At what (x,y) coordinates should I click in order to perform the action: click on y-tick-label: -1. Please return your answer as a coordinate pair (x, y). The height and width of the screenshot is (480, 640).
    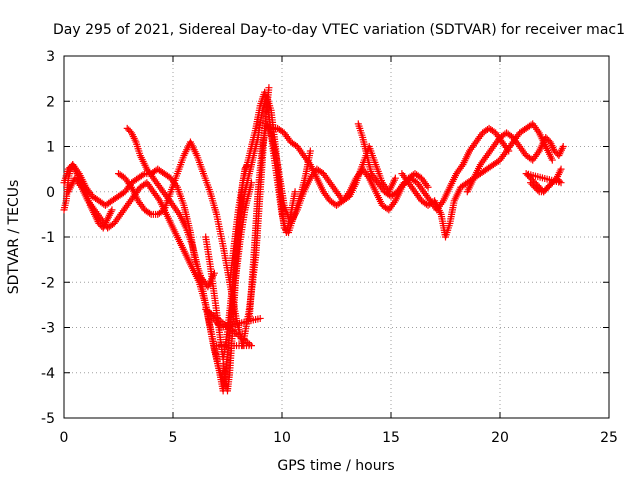
    Looking at the image, I should click on (48, 238).